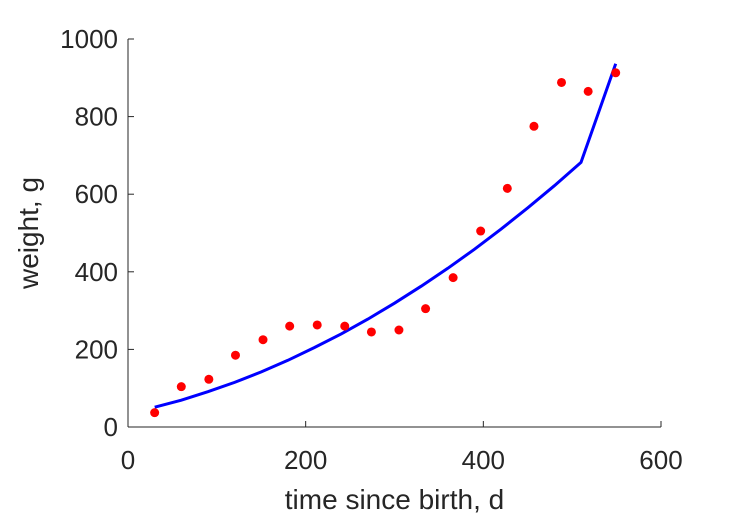 Image resolution: width=729 pixels, height=521 pixels. What do you see at coordinates (660, 460) in the screenshot?
I see `x-tick-label: 600` at bounding box center [660, 460].